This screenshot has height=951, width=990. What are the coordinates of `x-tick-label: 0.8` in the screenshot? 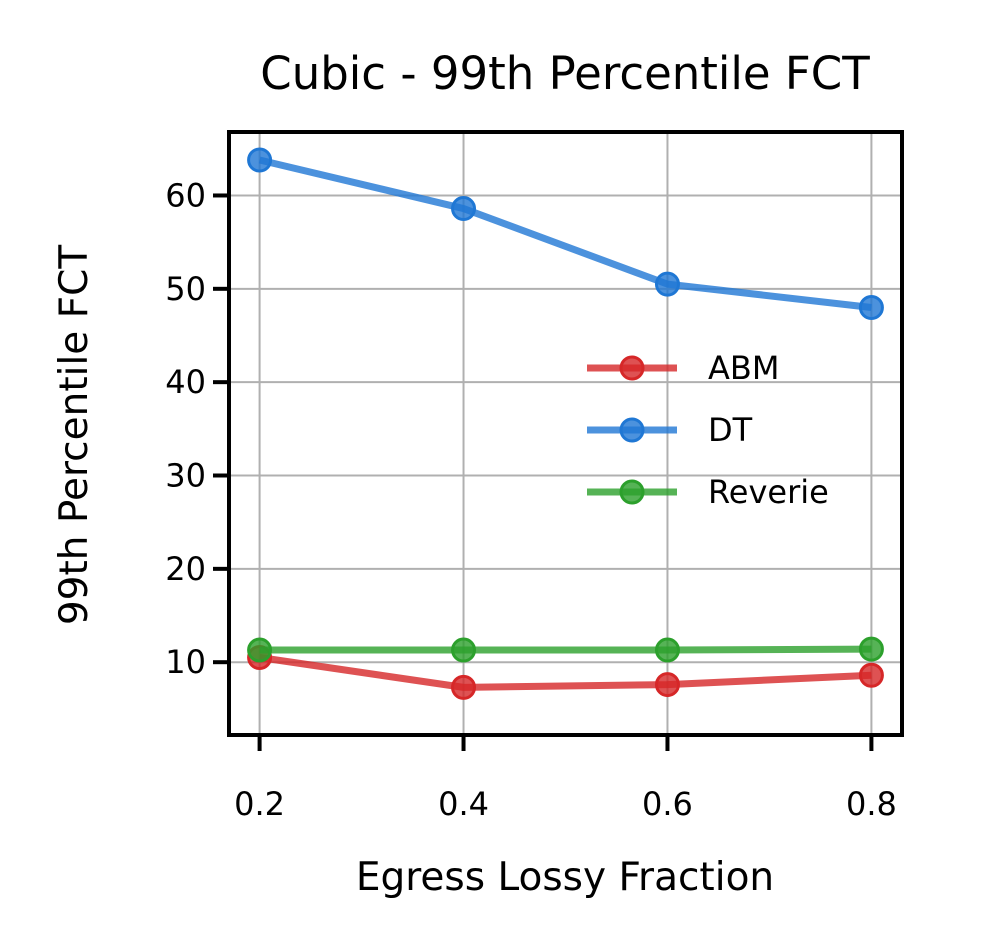 It's located at (871, 804).